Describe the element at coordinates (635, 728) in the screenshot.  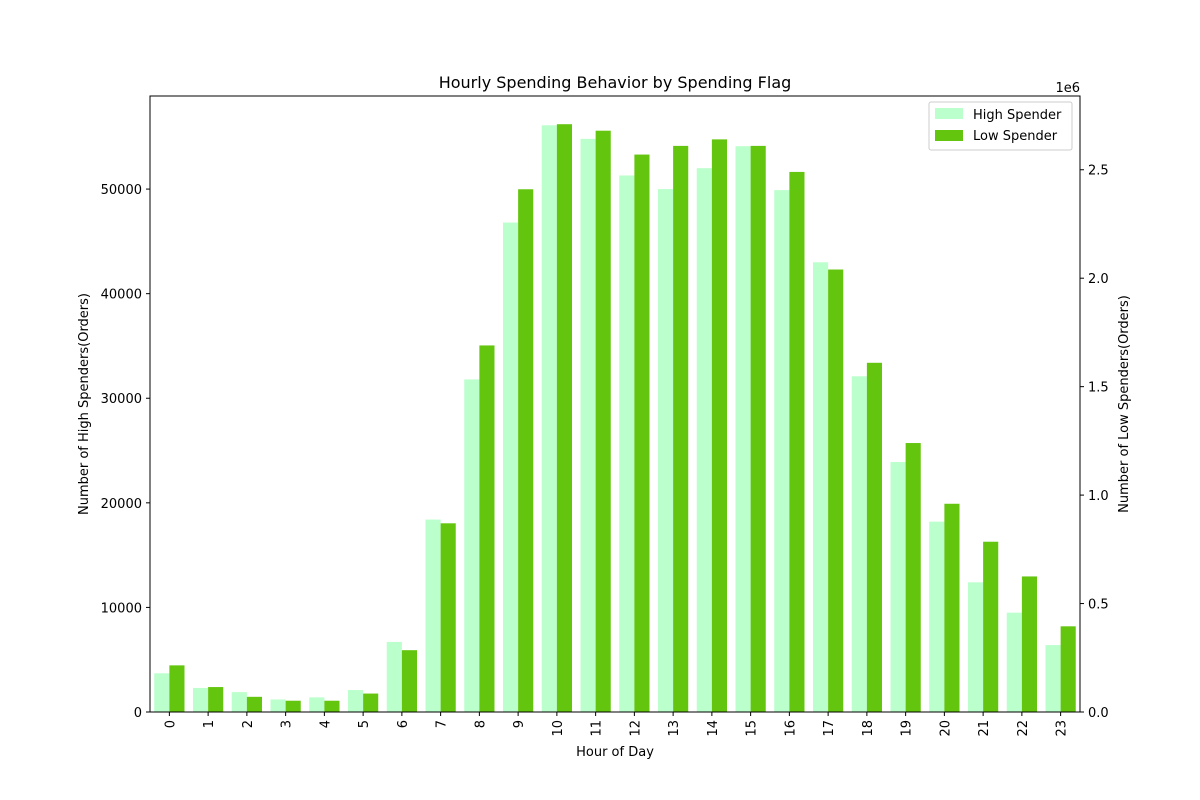
I see `x-tick-label: 12` at that location.